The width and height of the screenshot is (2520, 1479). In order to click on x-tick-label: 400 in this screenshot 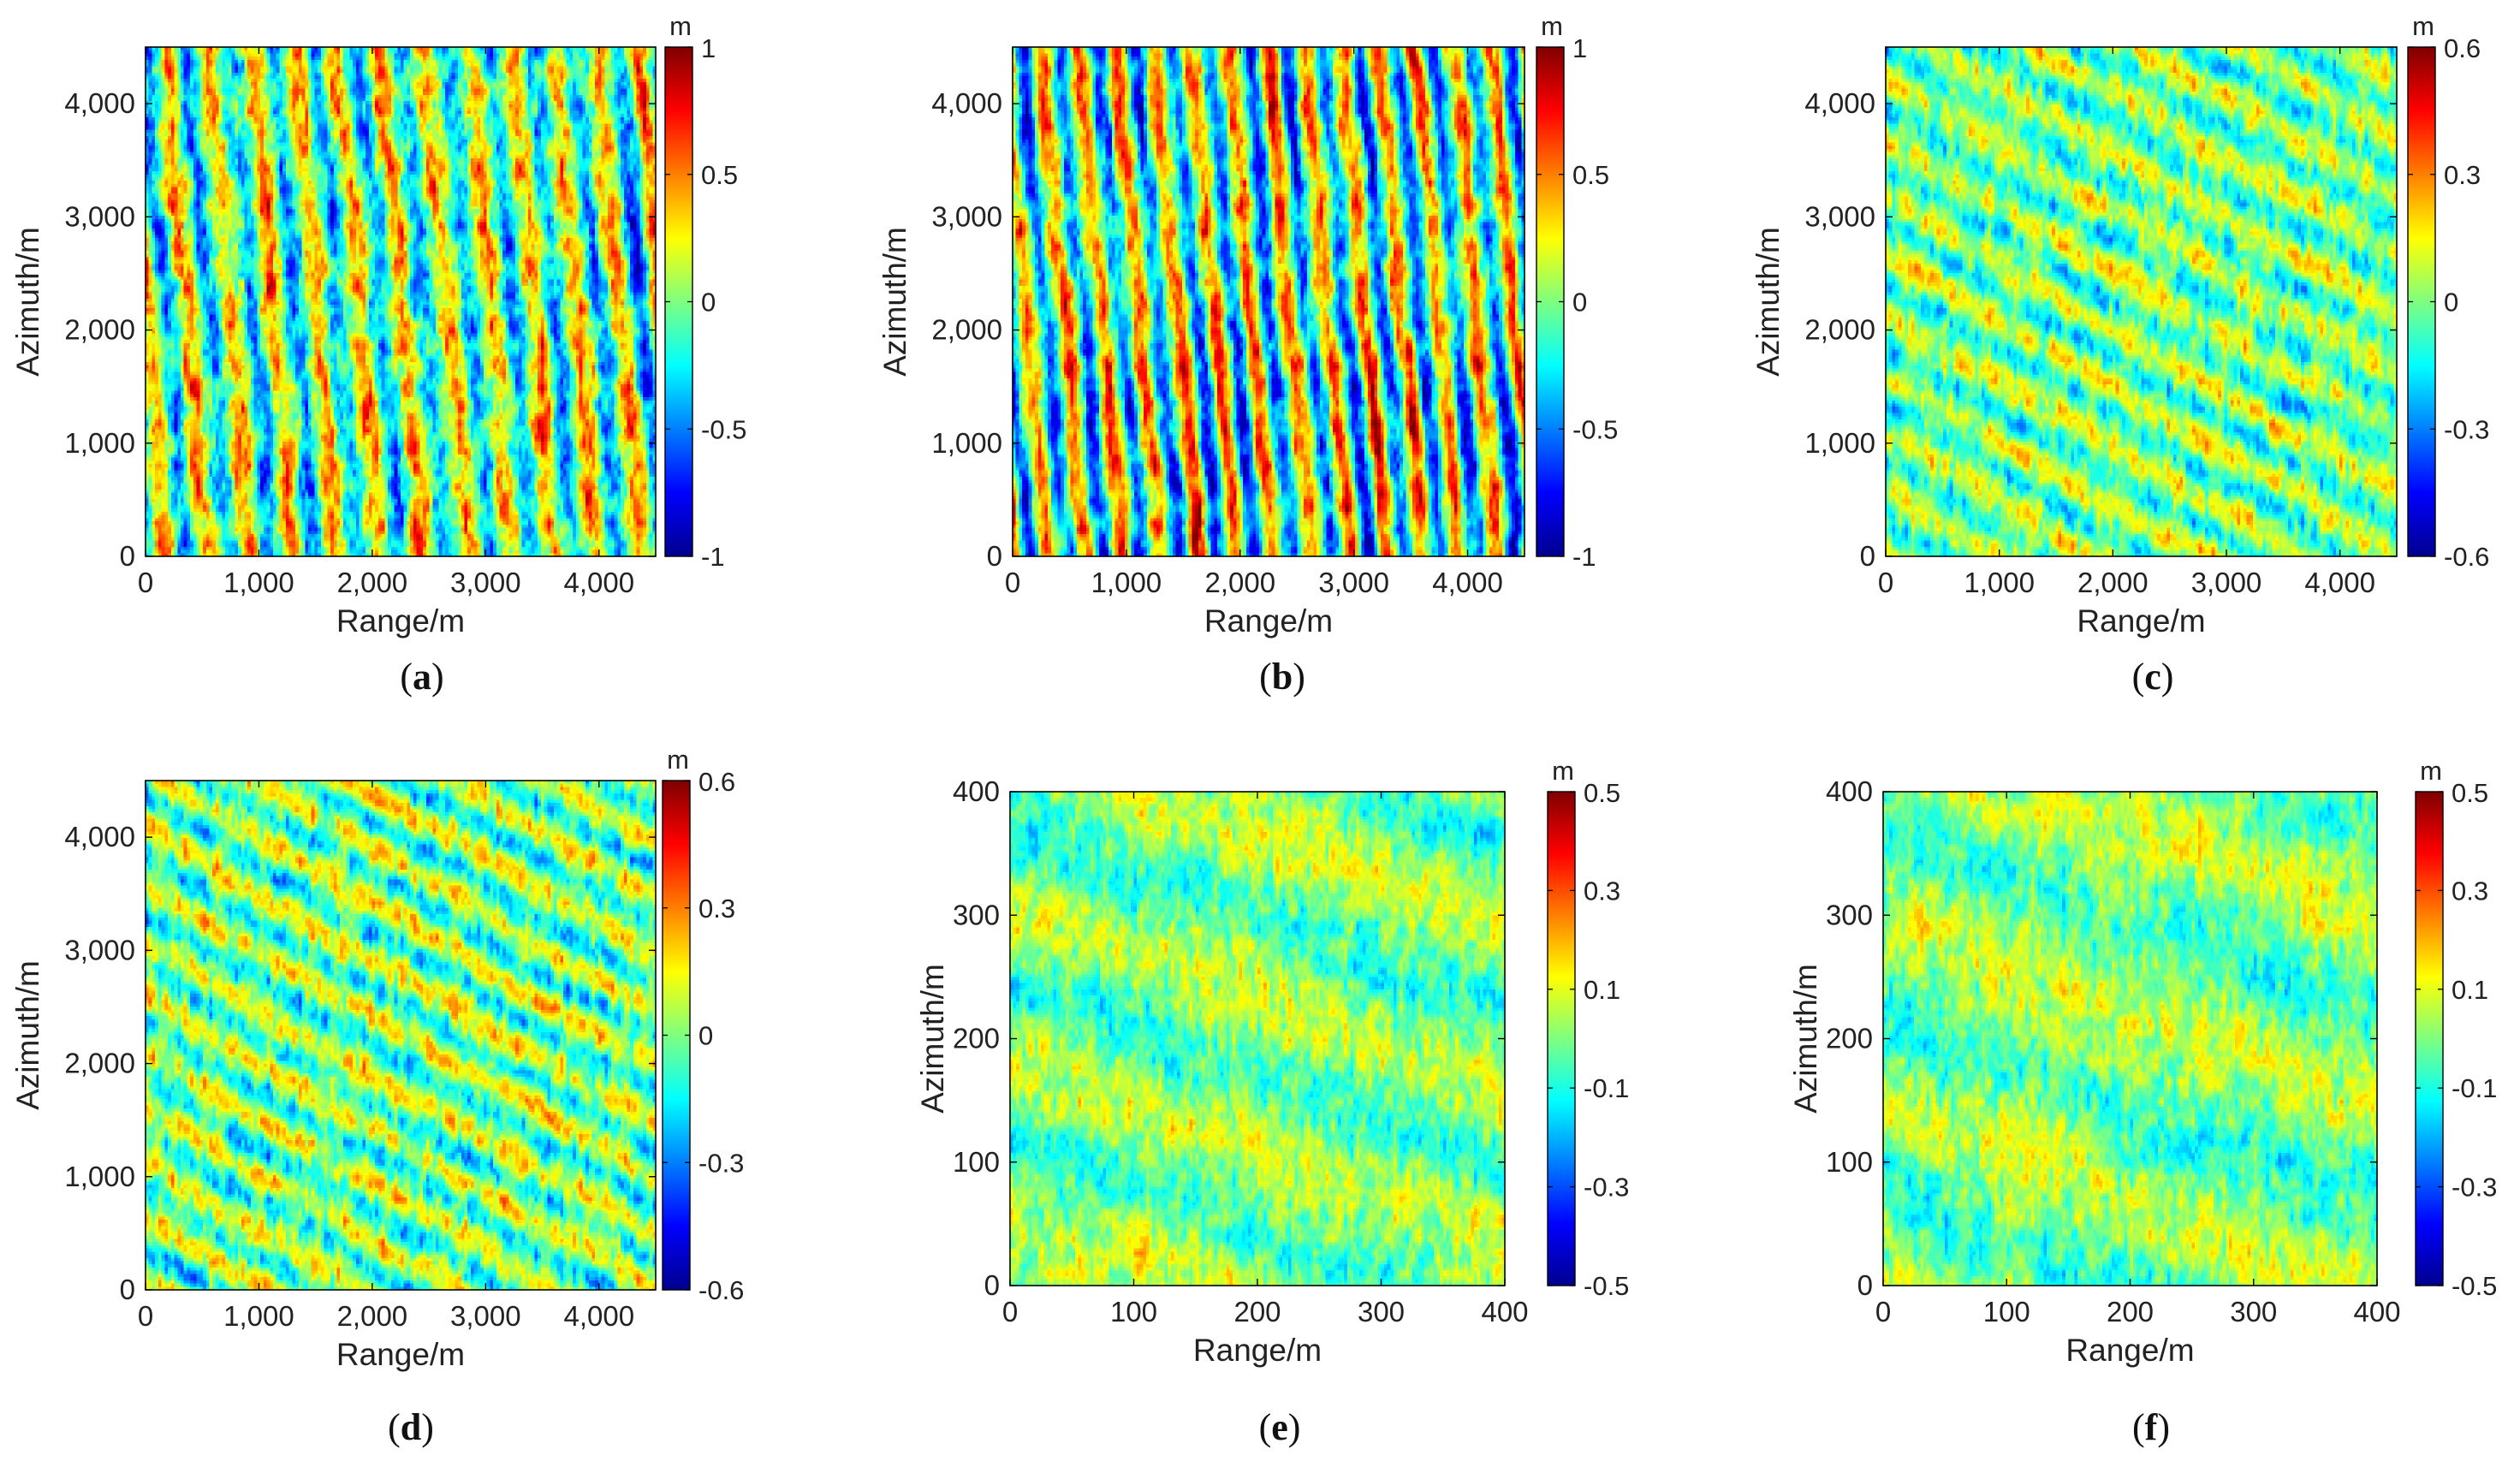, I will do `click(2376, 1312)`.